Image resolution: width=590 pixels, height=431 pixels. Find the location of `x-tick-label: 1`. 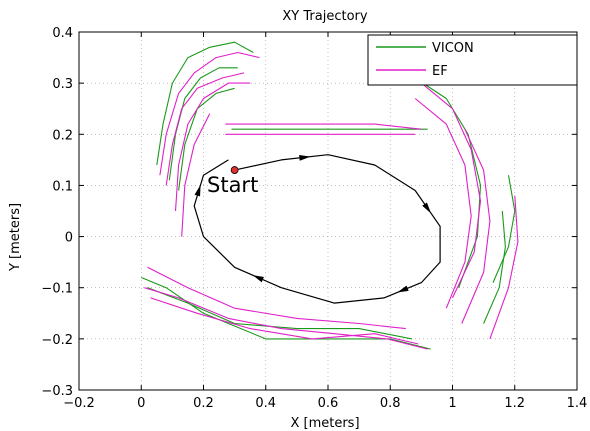

x-tick-label: 1 is located at coordinates (452, 403).